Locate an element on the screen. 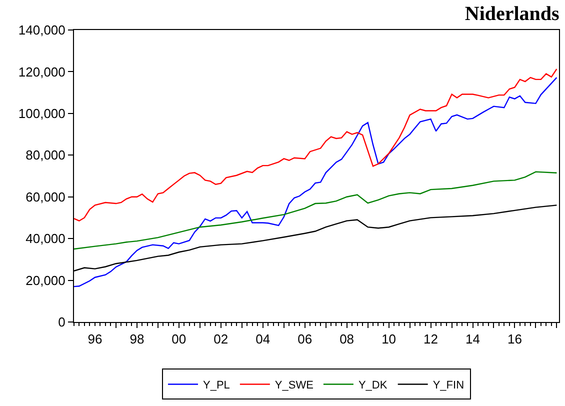 Image resolution: width=565 pixels, height=406 pixels. x-tick-label: 02 is located at coordinates (221, 339).